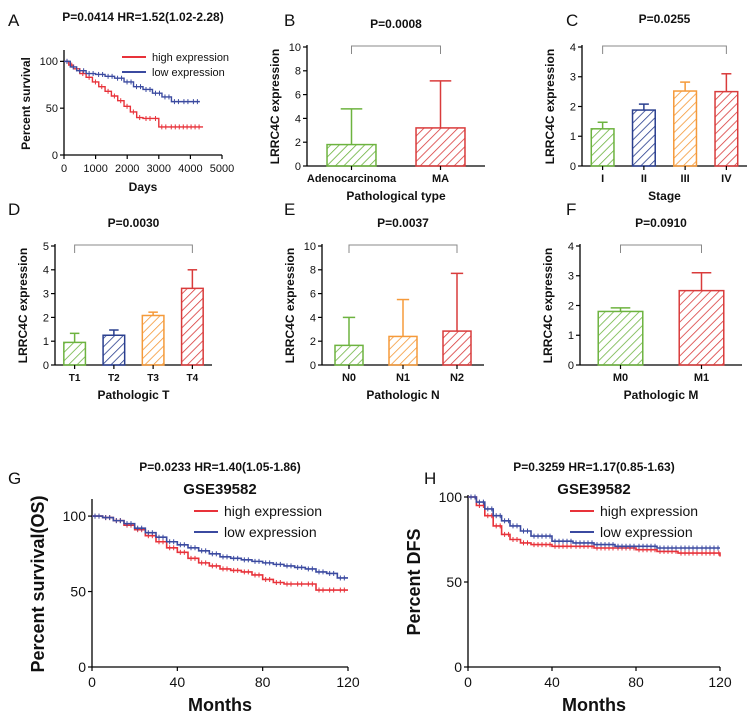  What do you see at coordinates (396, 196) in the screenshot?
I see `x-axis-title: Pathological type` at bounding box center [396, 196].